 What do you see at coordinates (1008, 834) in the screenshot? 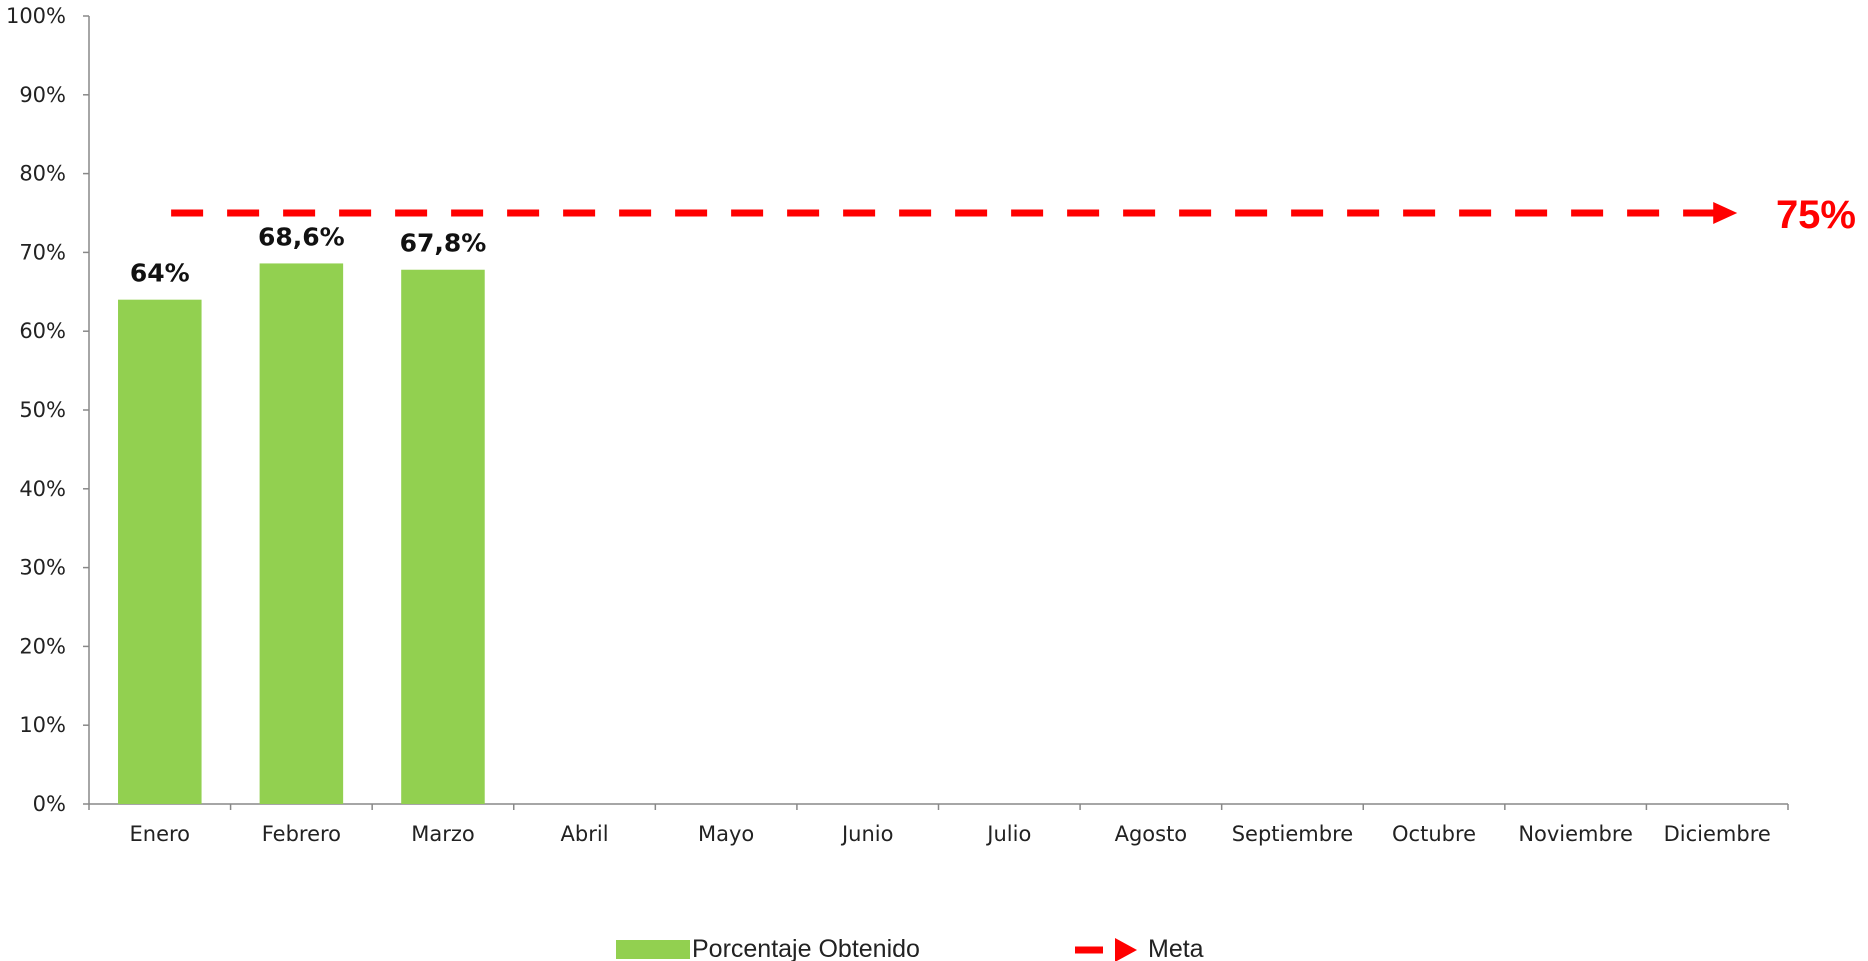
I see `x-category-label: Julio` at bounding box center [1008, 834].